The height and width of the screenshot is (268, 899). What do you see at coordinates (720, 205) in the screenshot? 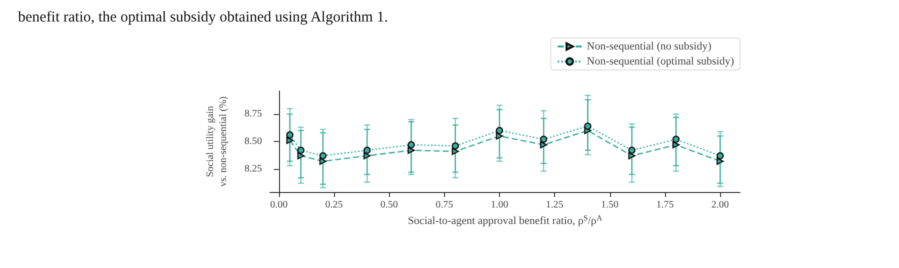
I see `x-tick-label: 2.00` at bounding box center [720, 205].